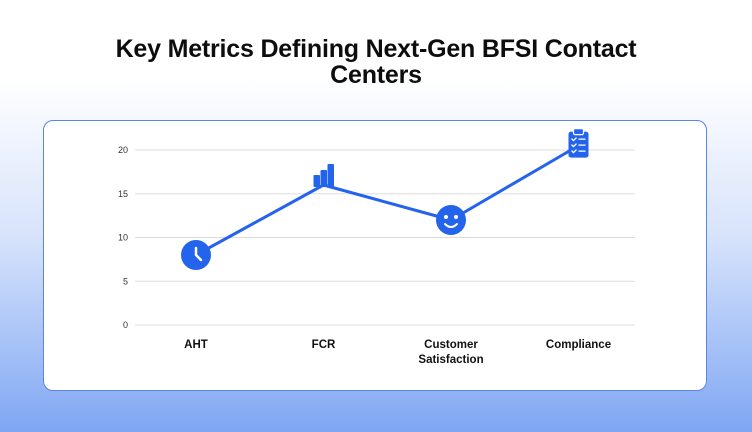 This screenshot has width=752, height=432. What do you see at coordinates (387, 200) in the screenshot?
I see `series-line` at bounding box center [387, 200].